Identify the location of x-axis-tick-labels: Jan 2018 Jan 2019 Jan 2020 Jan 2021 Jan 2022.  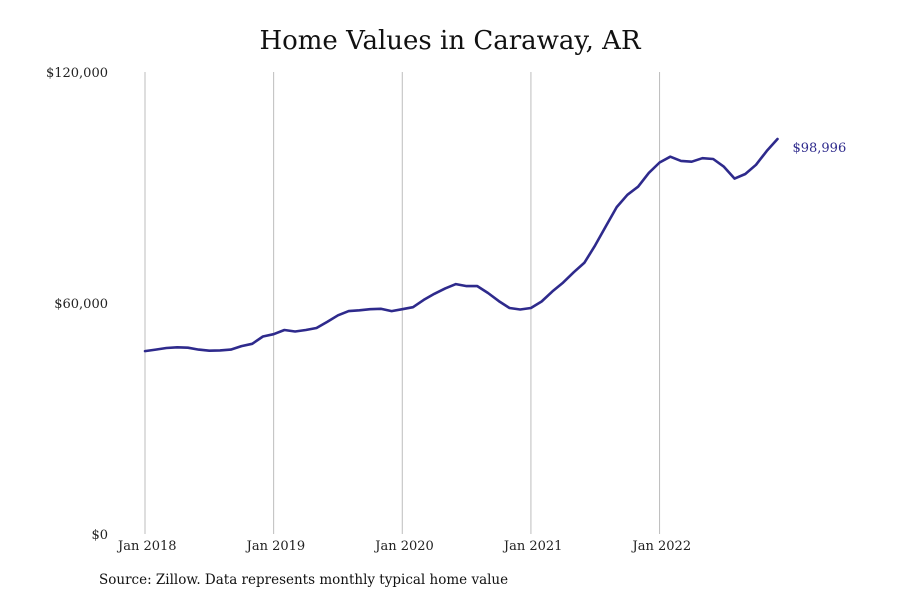
(403, 546).